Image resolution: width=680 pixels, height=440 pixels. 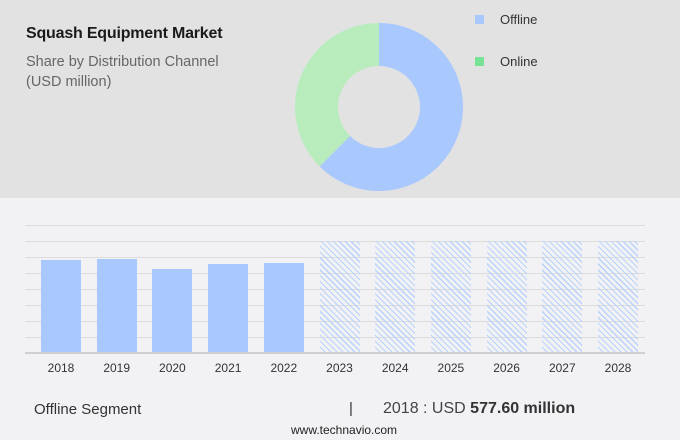 I want to click on legend-swatch-online, so click(x=479, y=61).